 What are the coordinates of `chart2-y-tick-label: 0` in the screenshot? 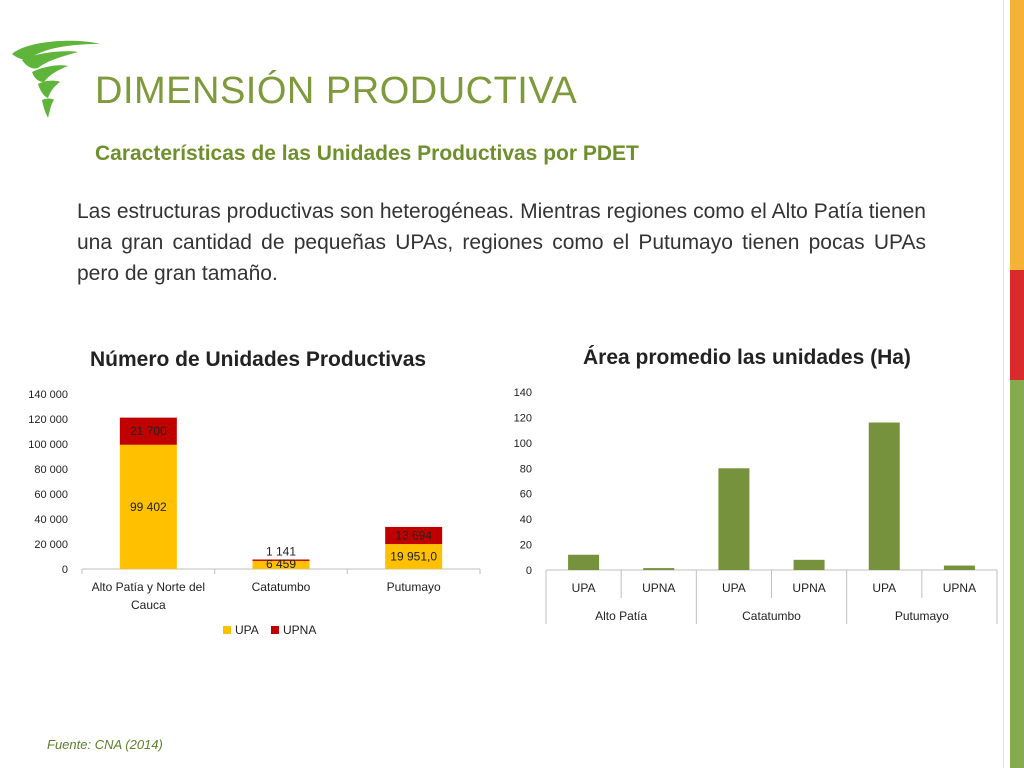 It's located at (529, 571).